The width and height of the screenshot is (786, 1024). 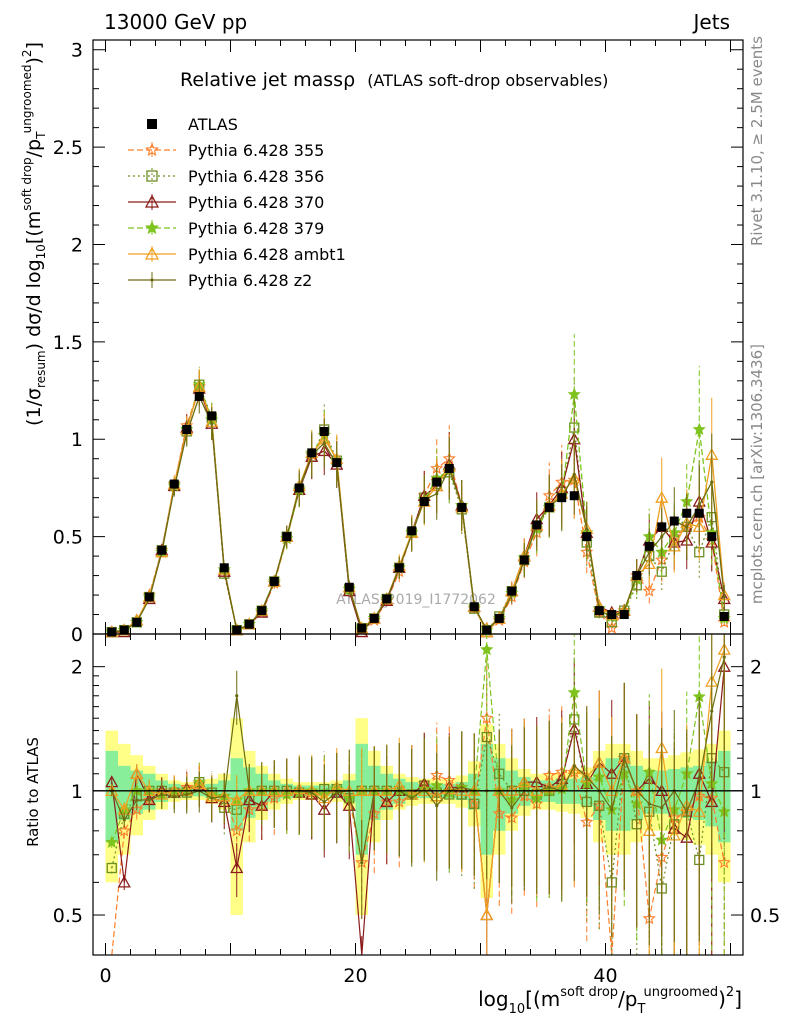 I want to click on ratio-band-inner, so click(x=124, y=792).